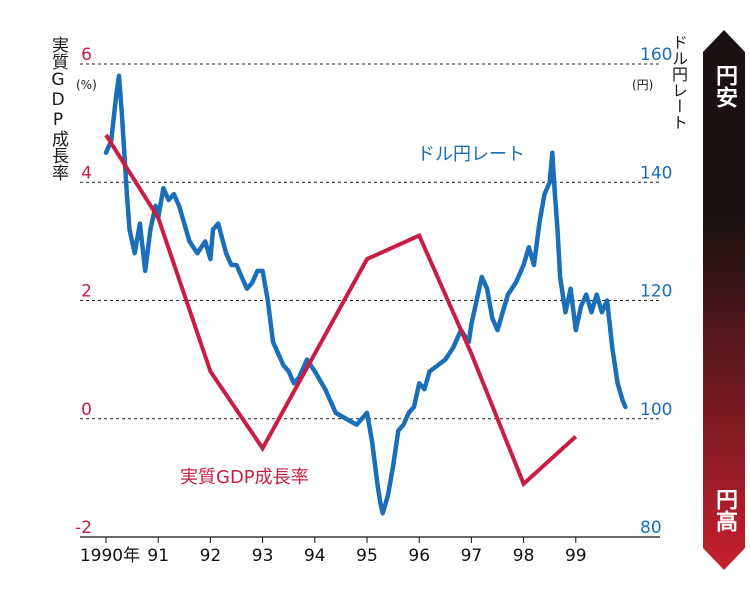  What do you see at coordinates (656, 410) in the screenshot?
I see `right-tick-label: 100` at bounding box center [656, 410].